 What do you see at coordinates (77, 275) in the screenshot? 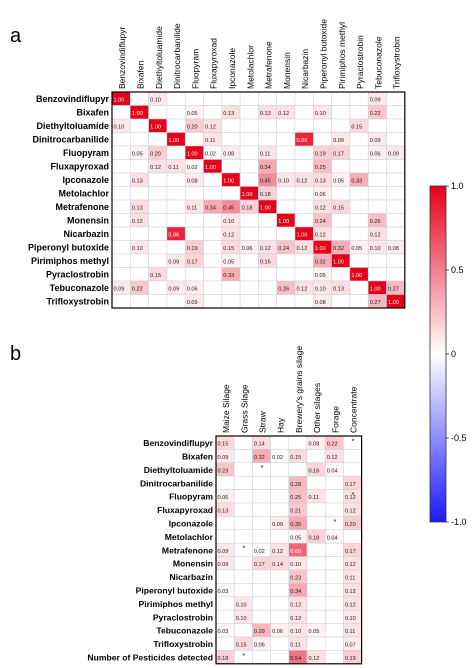
I see `panel-a-row-label: Pyraclostrobin` at bounding box center [77, 275].